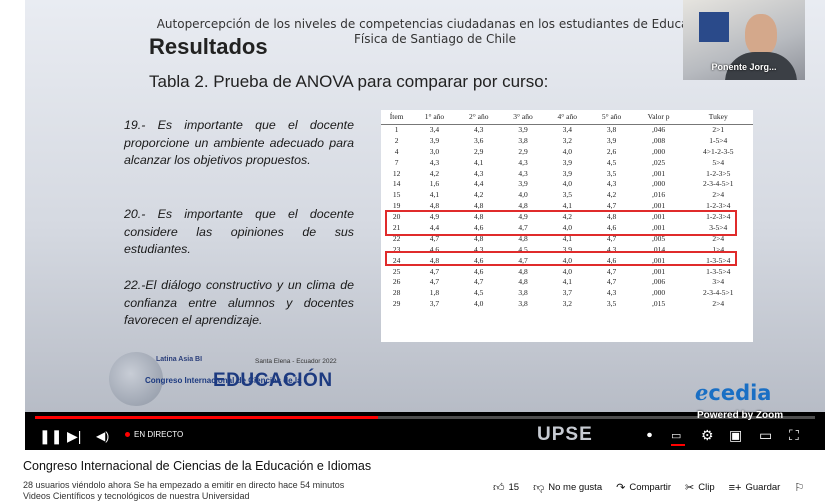 This screenshot has height=502, width=825. I want to click on like-button: 👍︎ 15, so click(506, 488).